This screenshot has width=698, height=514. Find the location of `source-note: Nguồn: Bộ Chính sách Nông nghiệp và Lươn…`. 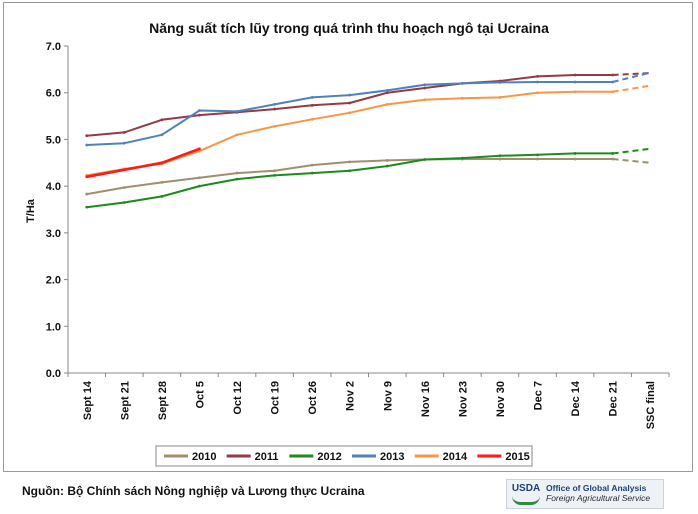

source-note: Nguồn: Bộ Chính sách Nông nghiệp và Lươn… is located at coordinates (193, 491).